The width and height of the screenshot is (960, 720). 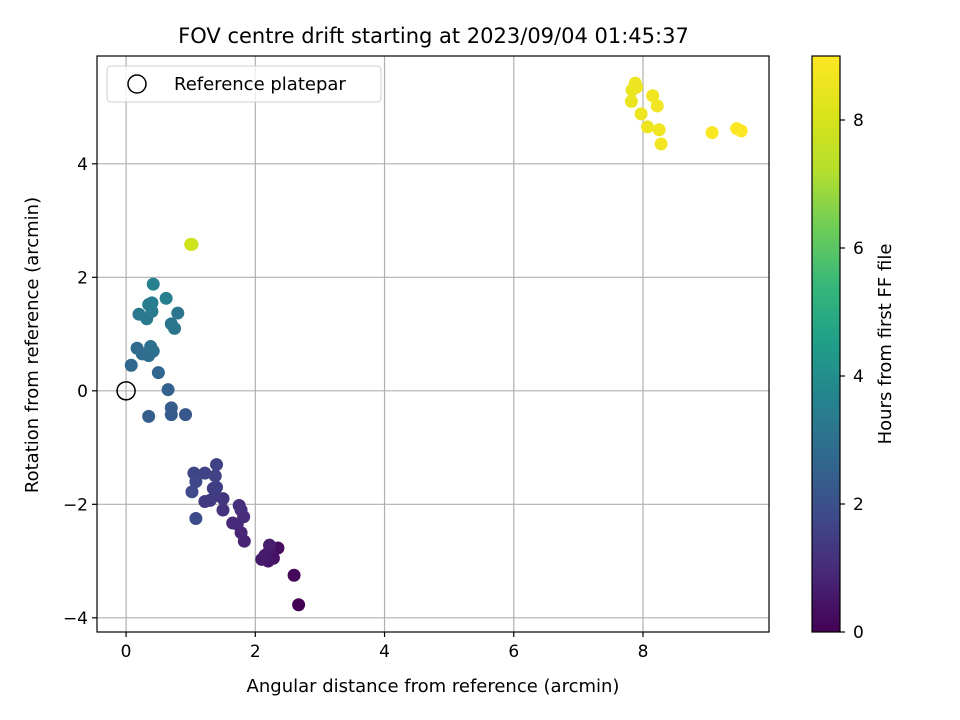 I want to click on colorbar-frame, so click(x=826, y=344).